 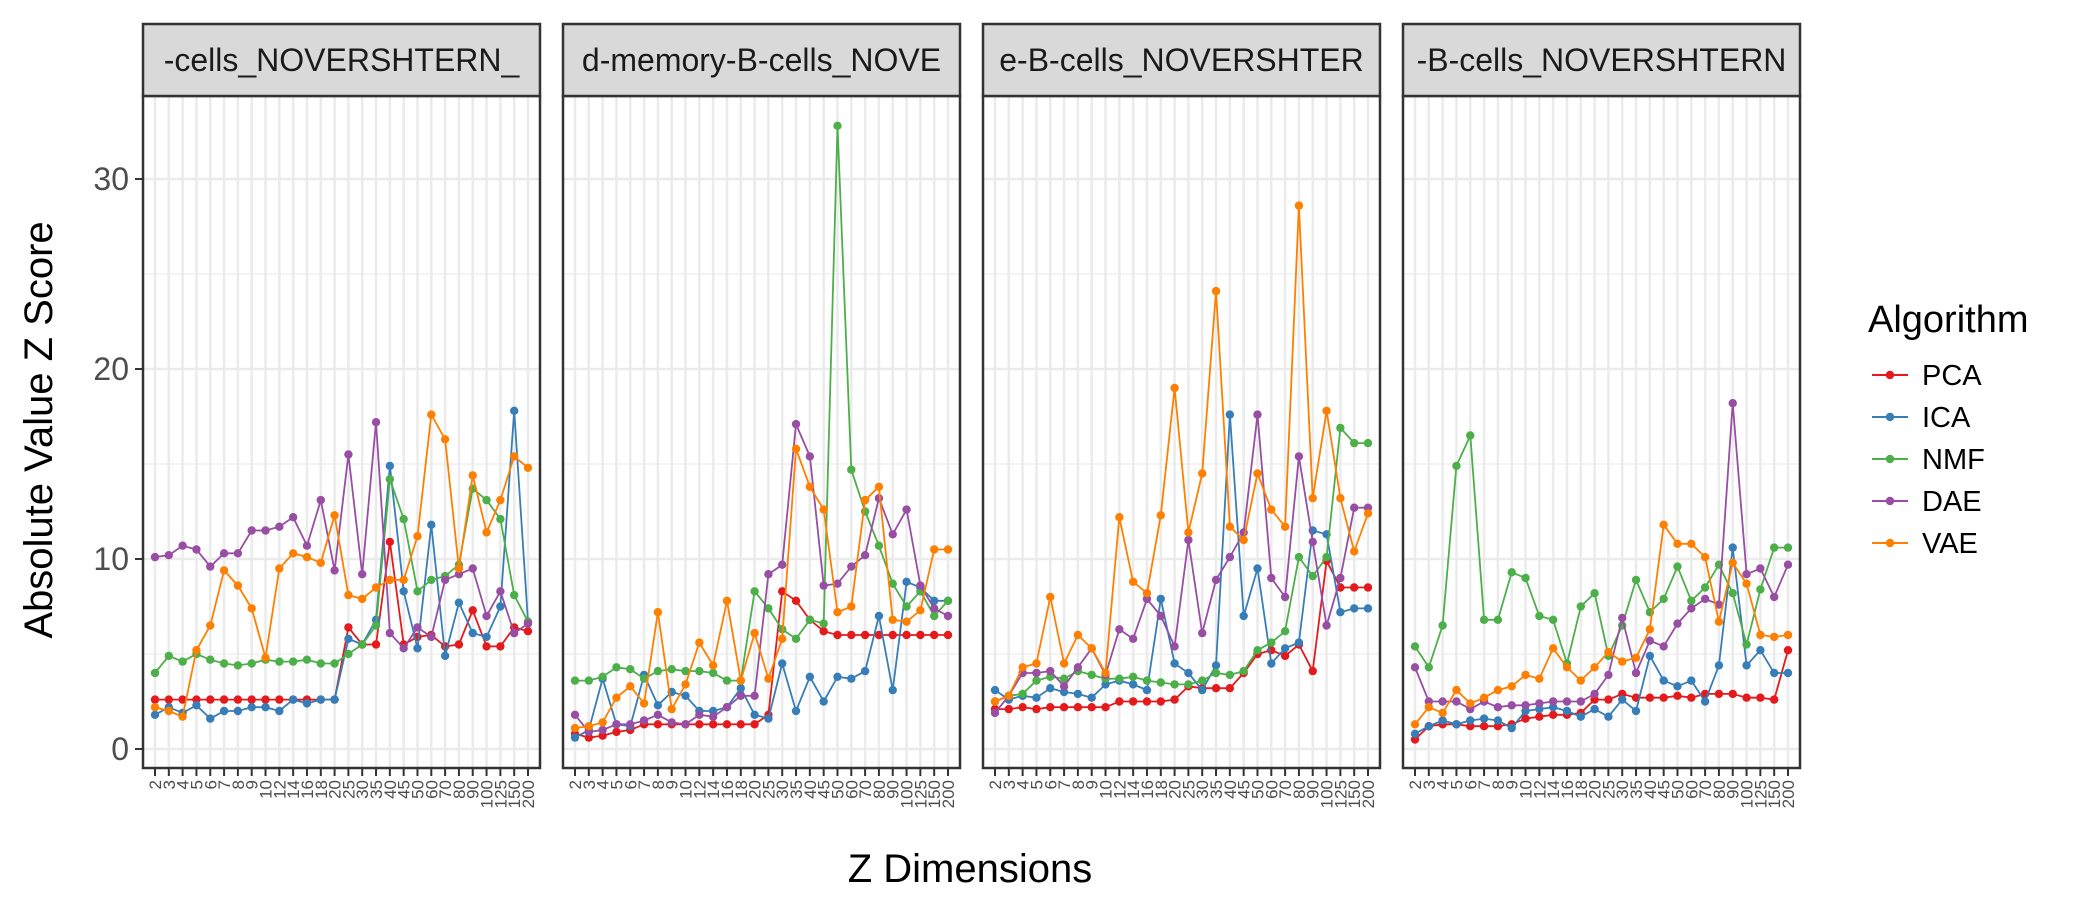 I want to click on legend-item: PCA, so click(x=1927, y=376).